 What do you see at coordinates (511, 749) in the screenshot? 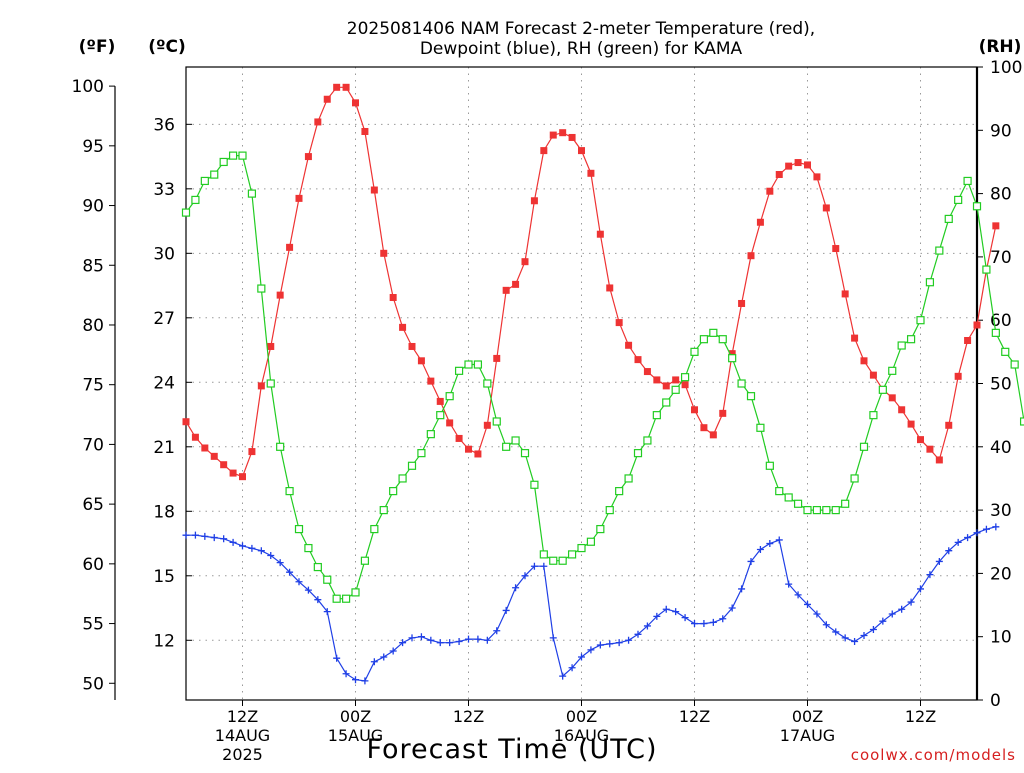
I see `x-axis-label: Forecast Time (UTC)` at bounding box center [511, 749].